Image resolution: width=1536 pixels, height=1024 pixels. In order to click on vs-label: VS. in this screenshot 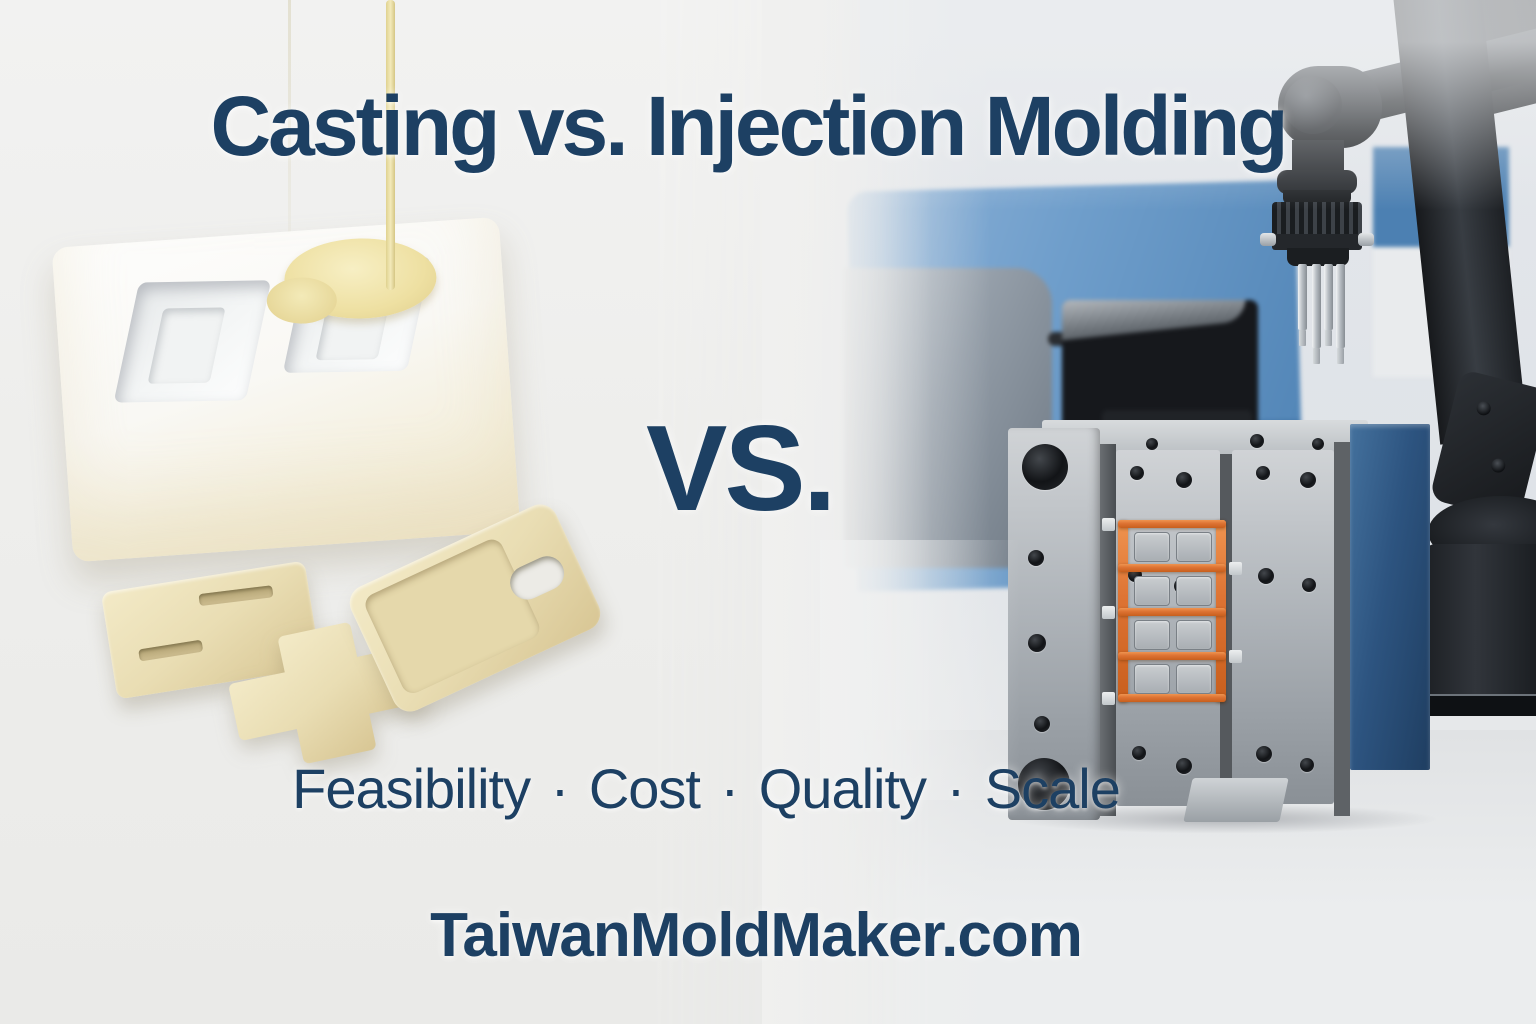, I will do `click(741, 468)`.